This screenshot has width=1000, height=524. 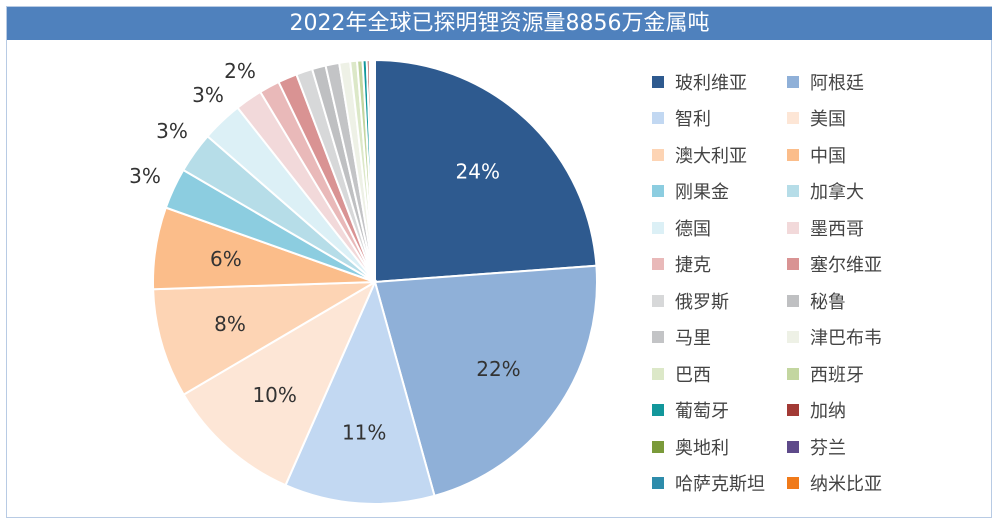 What do you see at coordinates (274, 395) in the screenshot?
I see `data-label: 10%` at bounding box center [274, 395].